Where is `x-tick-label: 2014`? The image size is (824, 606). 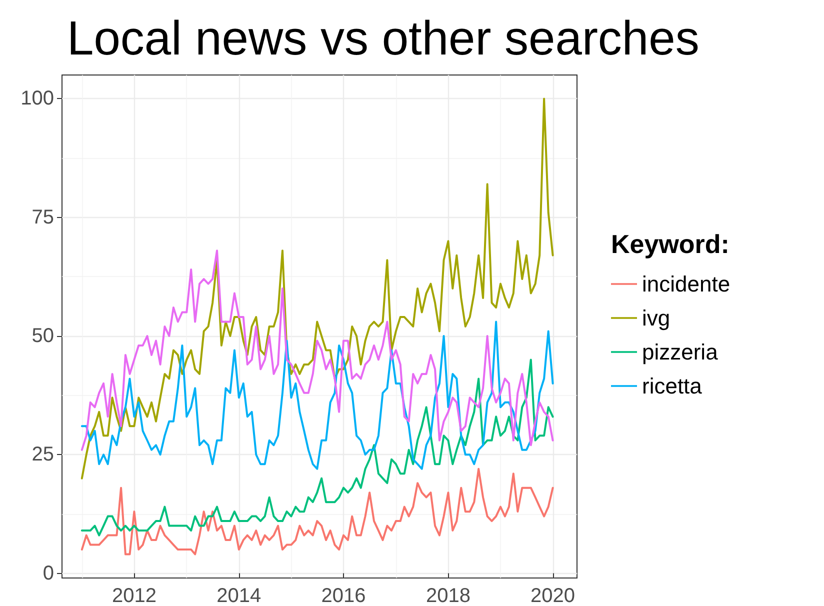 x-tick-label: 2014 is located at coordinates (239, 595).